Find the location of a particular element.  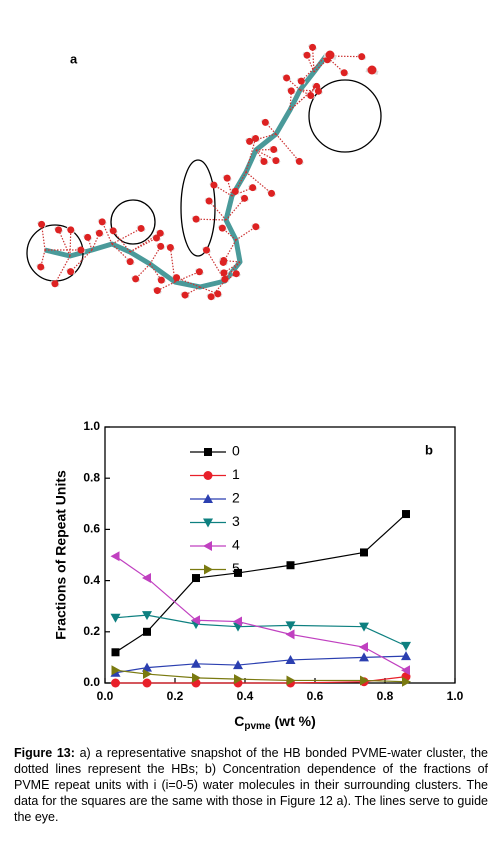

panel-label: b is located at coordinates (429, 449).